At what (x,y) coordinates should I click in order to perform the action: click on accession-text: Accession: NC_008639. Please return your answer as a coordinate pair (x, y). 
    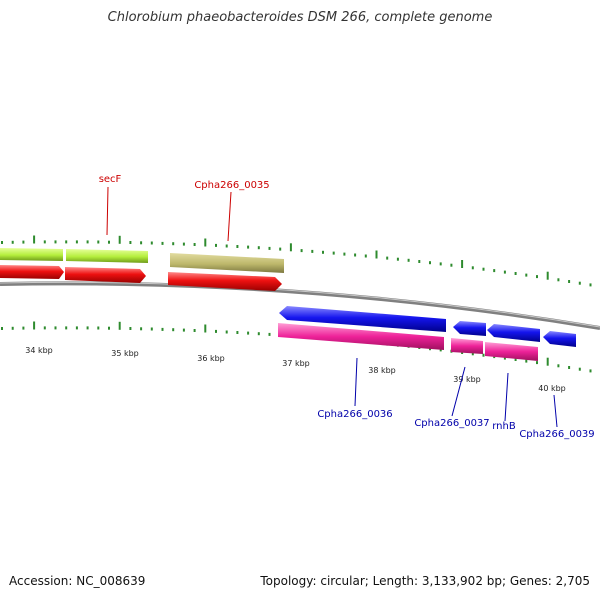
    Looking at the image, I should click on (77, 581).